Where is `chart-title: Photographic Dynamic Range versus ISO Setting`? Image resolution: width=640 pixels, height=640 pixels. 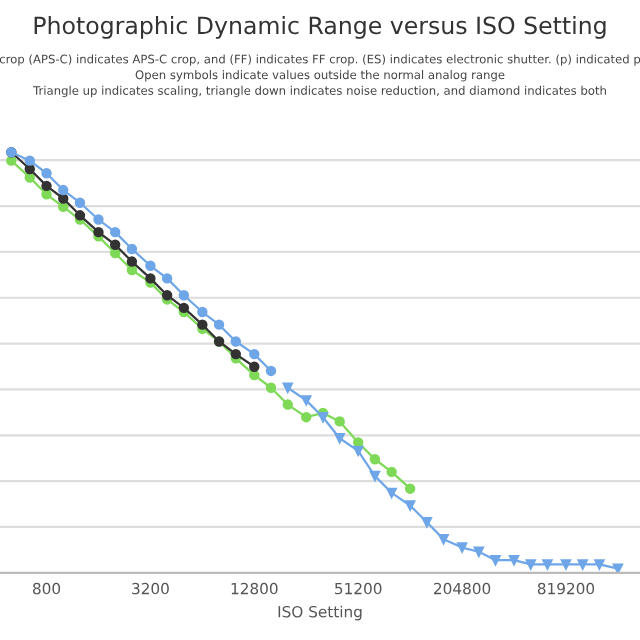 chart-title: Photographic Dynamic Range versus ISO Setting is located at coordinates (320, 27).